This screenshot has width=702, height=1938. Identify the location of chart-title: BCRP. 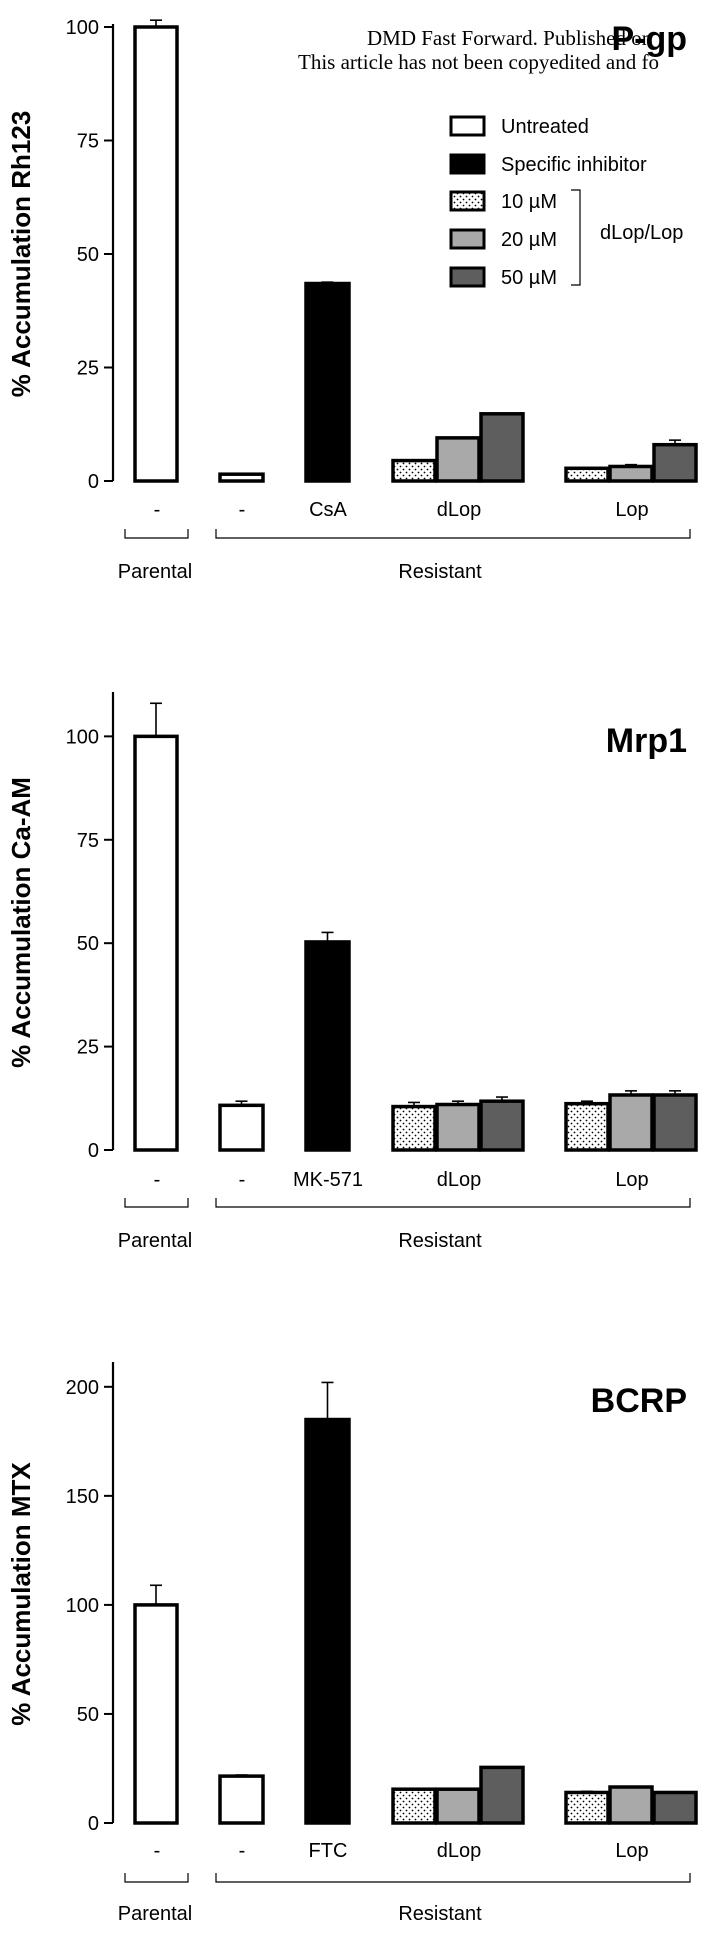
(639, 1401).